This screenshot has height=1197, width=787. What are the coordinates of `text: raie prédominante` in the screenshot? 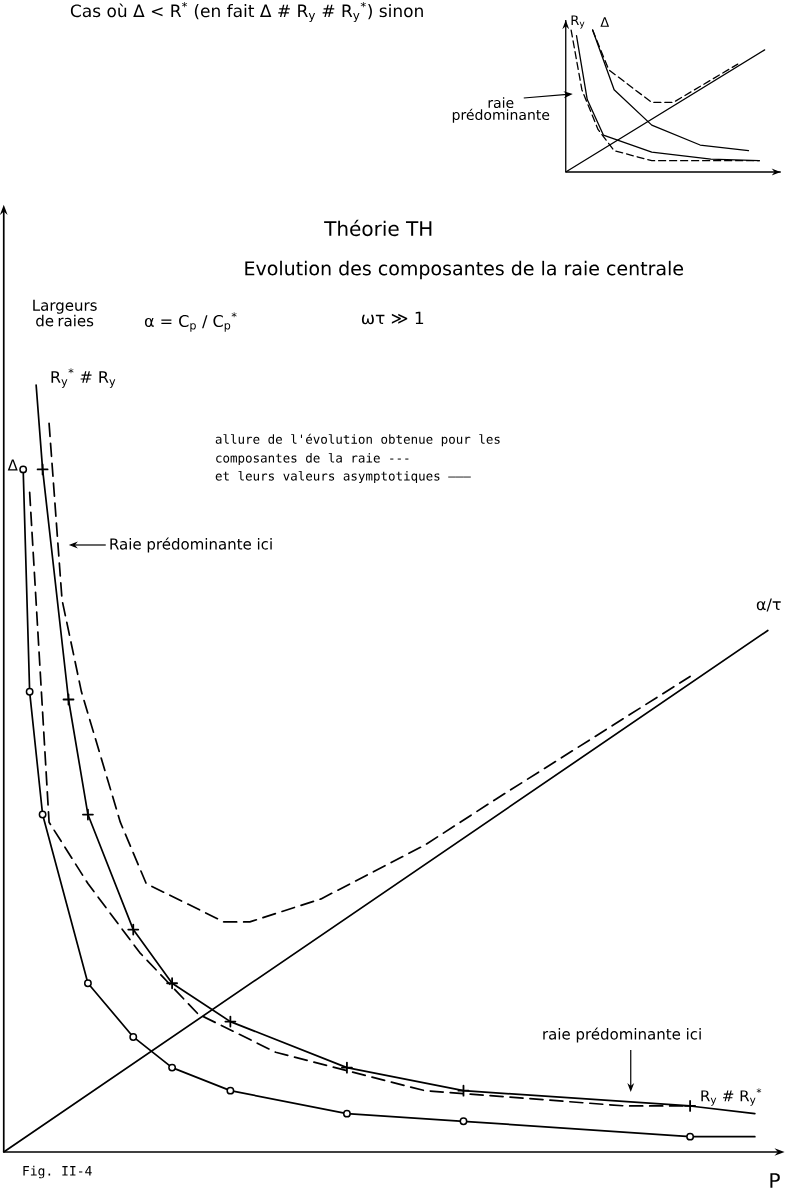 It's located at (501, 110).